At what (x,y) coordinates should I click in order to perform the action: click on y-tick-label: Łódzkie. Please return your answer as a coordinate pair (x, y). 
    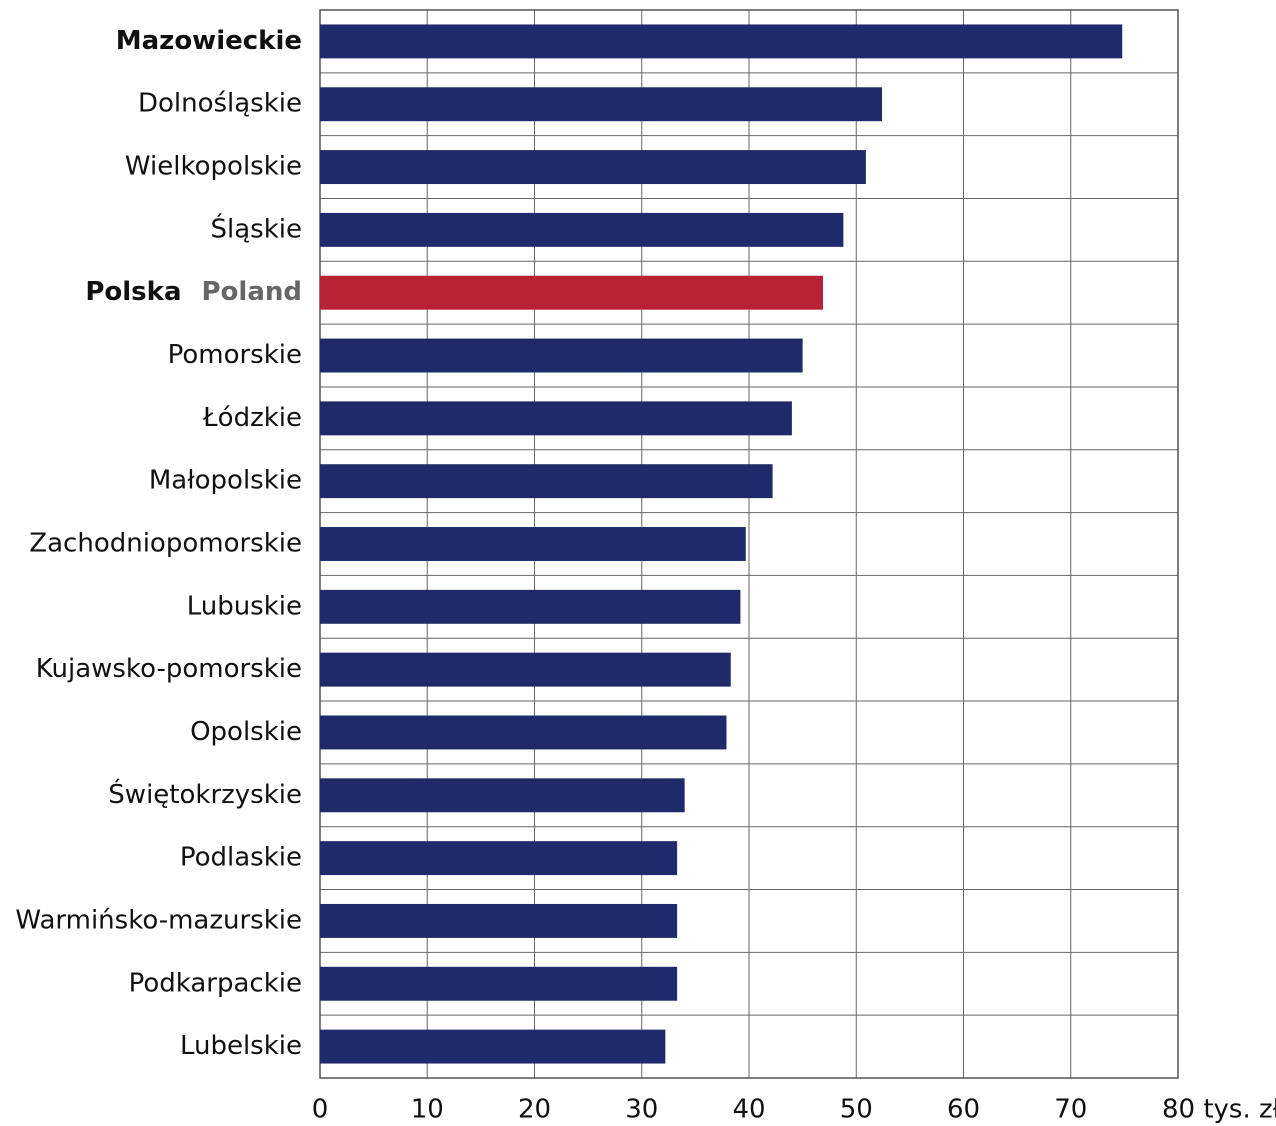
    Looking at the image, I should click on (252, 418).